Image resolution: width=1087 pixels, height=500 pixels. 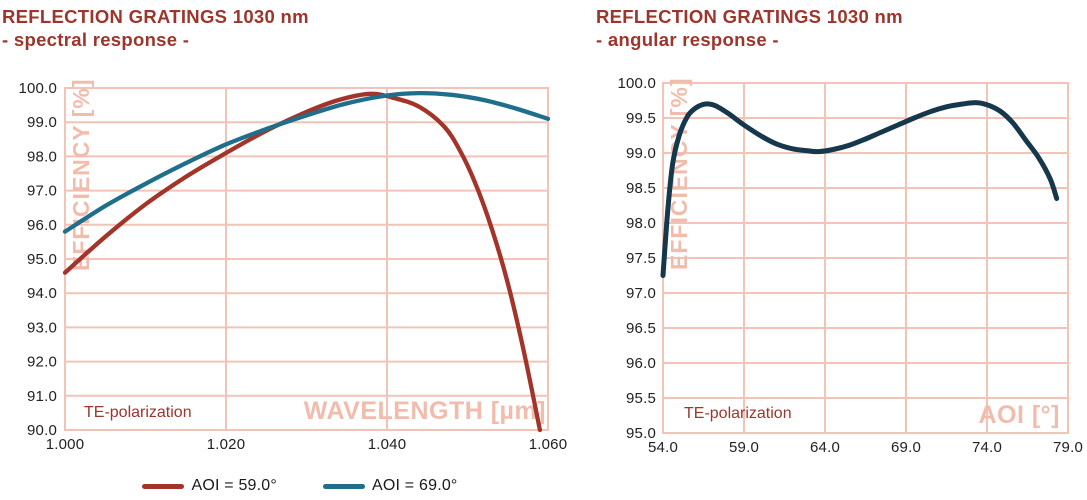 What do you see at coordinates (687, 39) in the screenshot?
I see `angular-title-line2: - angular response -` at bounding box center [687, 39].